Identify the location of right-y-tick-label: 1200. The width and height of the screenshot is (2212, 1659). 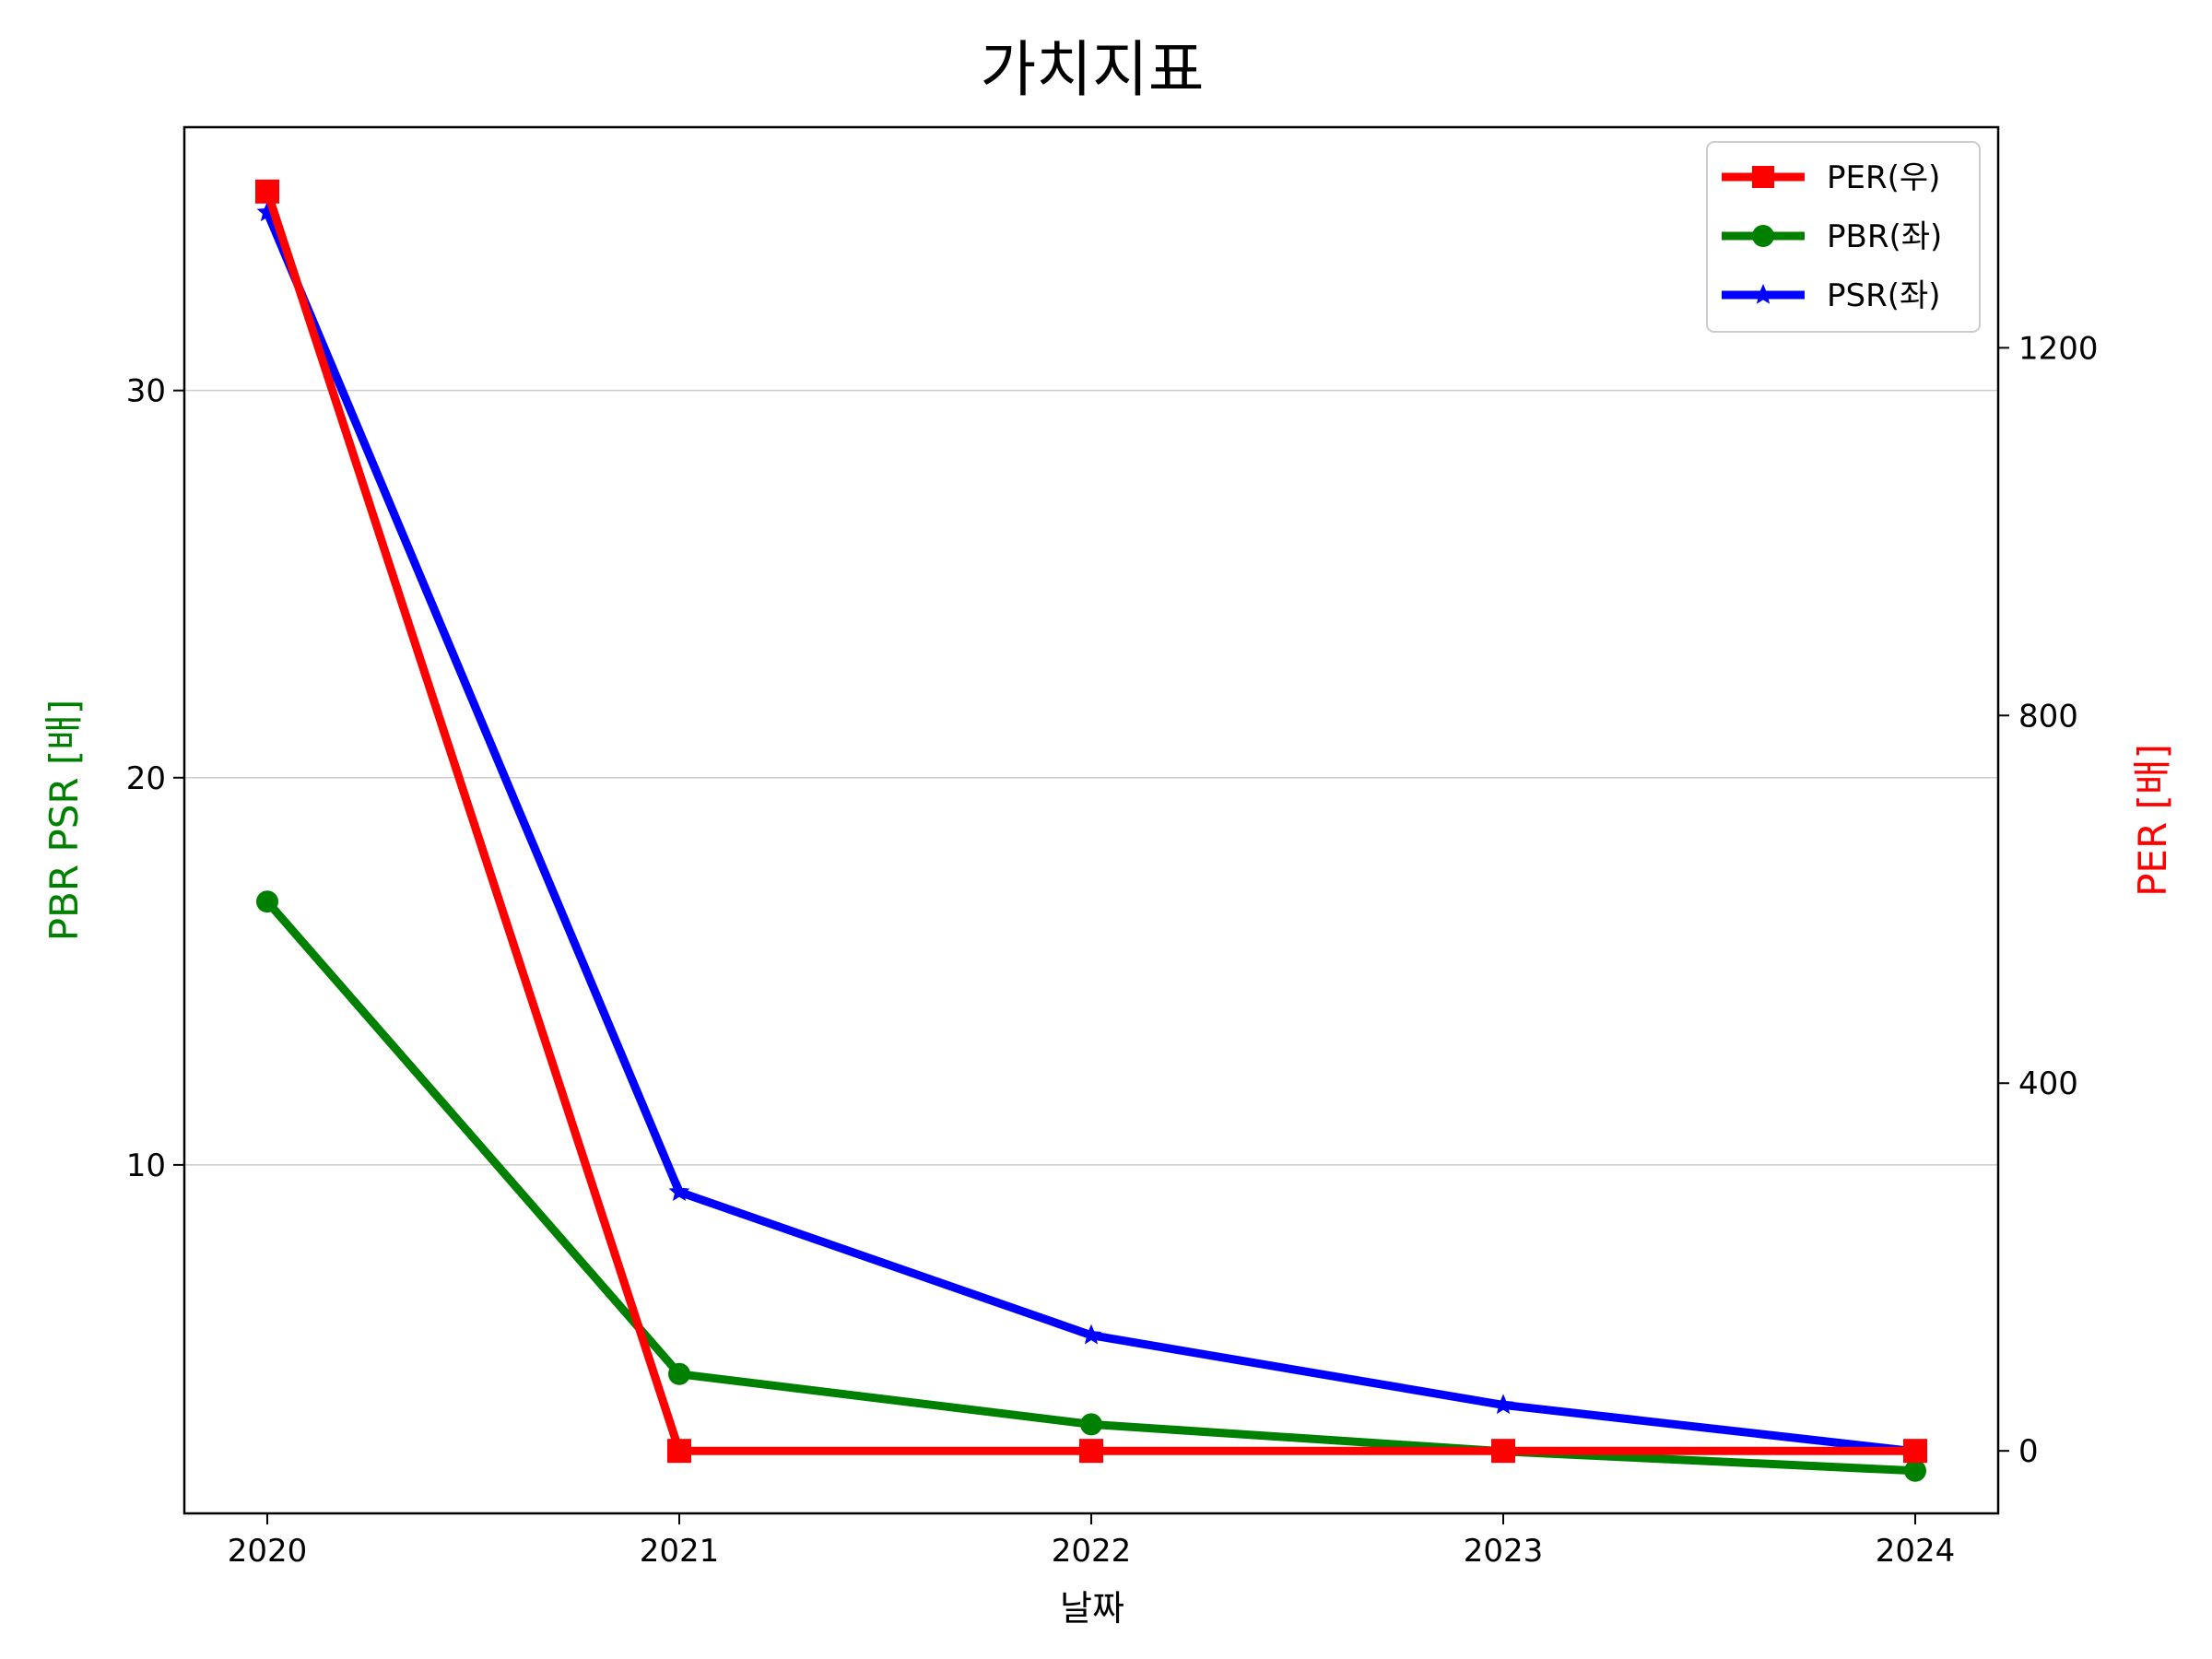
(2058, 348).